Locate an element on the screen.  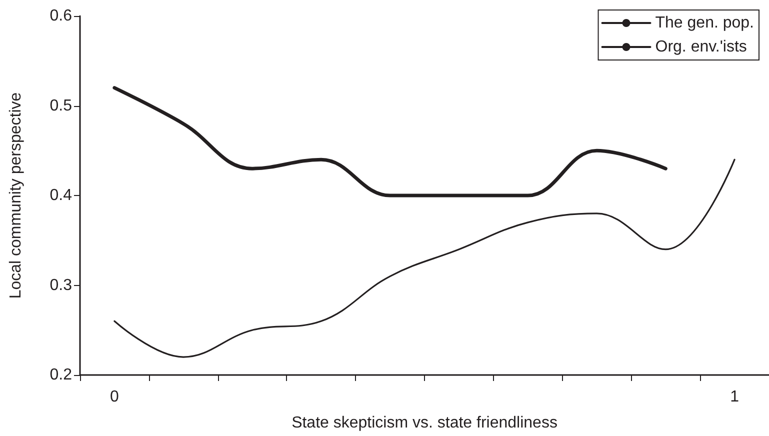
y-tick-label: 0.3 is located at coordinates (61, 285).